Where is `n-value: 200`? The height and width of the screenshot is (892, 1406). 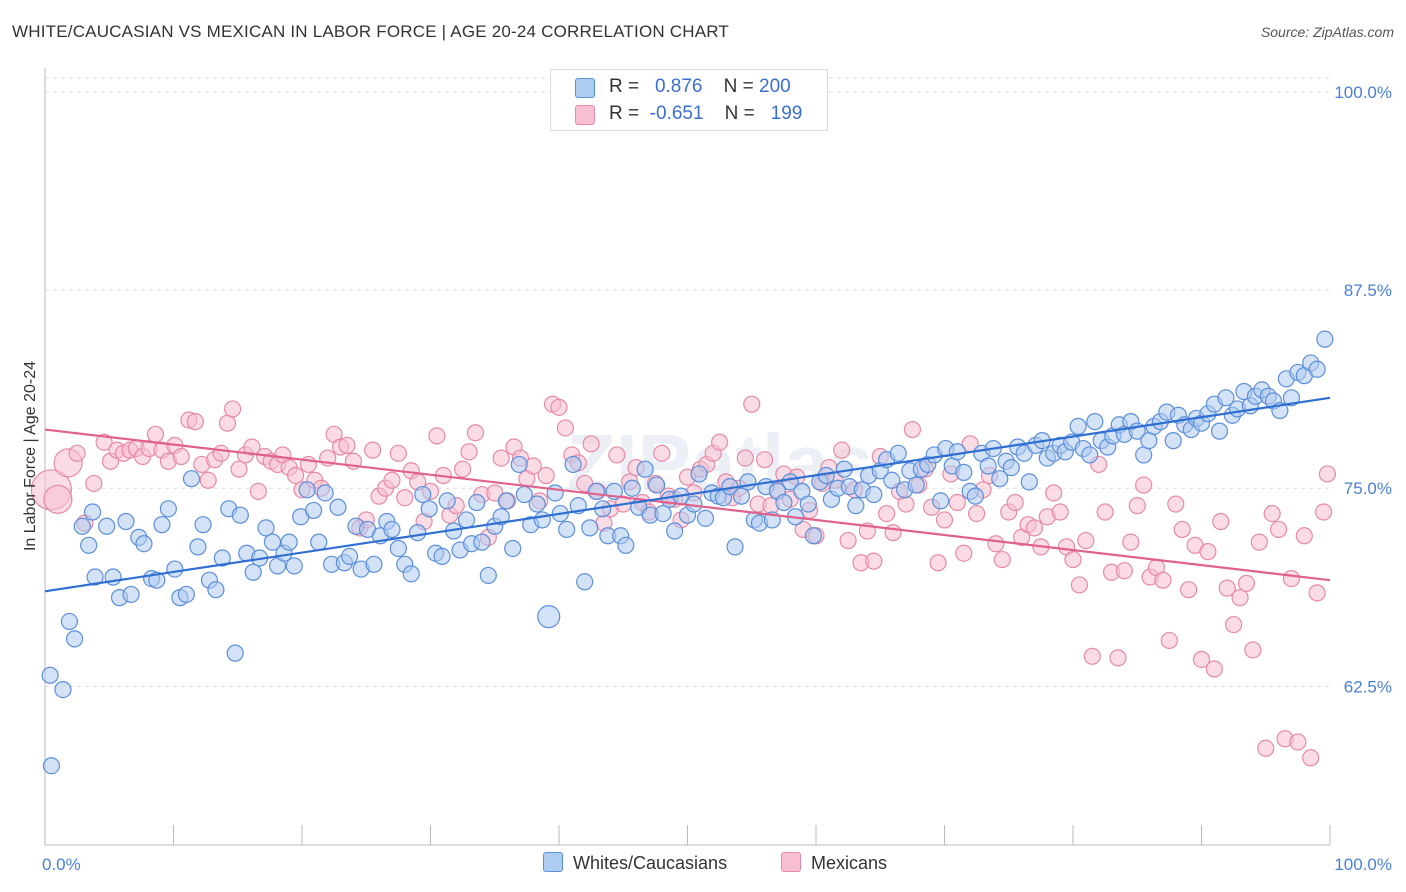 n-value: 200 is located at coordinates (775, 86).